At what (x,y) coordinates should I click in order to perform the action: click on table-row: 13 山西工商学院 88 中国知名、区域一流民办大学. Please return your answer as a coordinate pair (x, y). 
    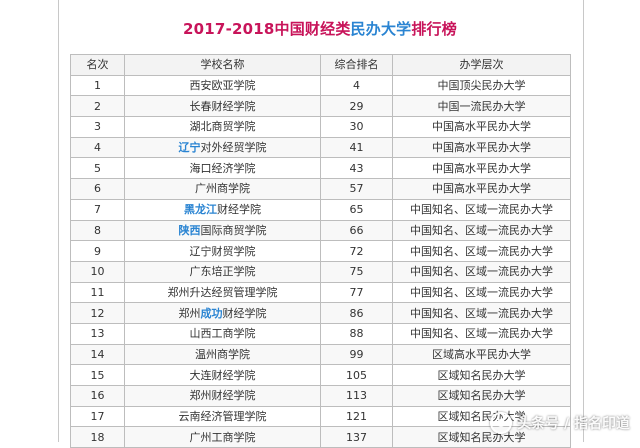
    Looking at the image, I should click on (320, 333).